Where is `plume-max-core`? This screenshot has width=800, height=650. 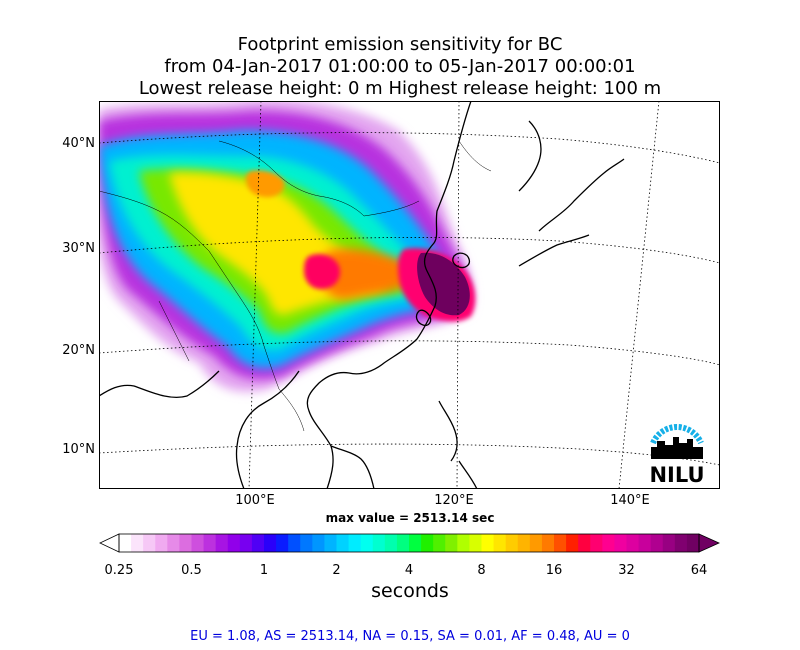 plume-max-core is located at coordinates (443, 284).